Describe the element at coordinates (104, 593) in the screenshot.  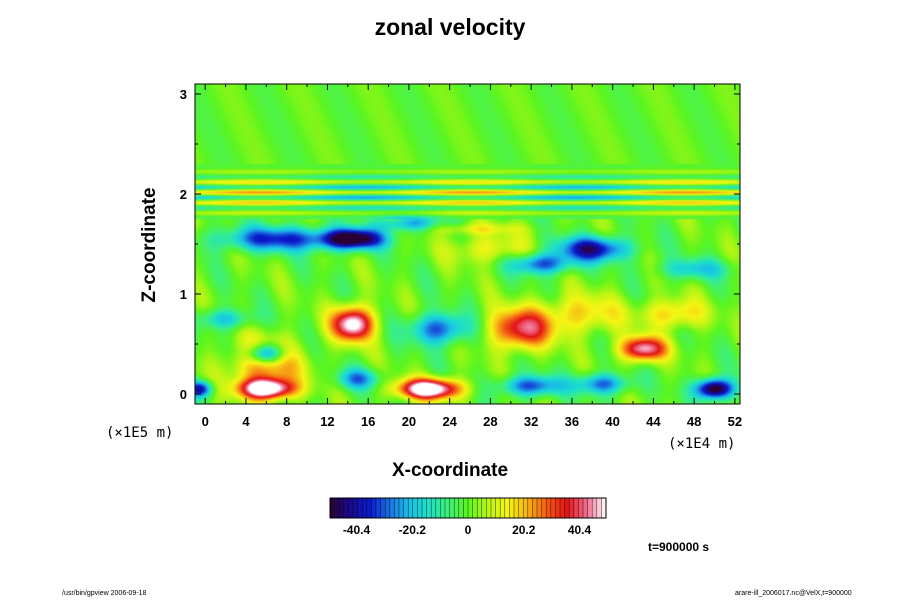
I see `footer-left: /usr/bin/gpview 2006-09-18` at that location.